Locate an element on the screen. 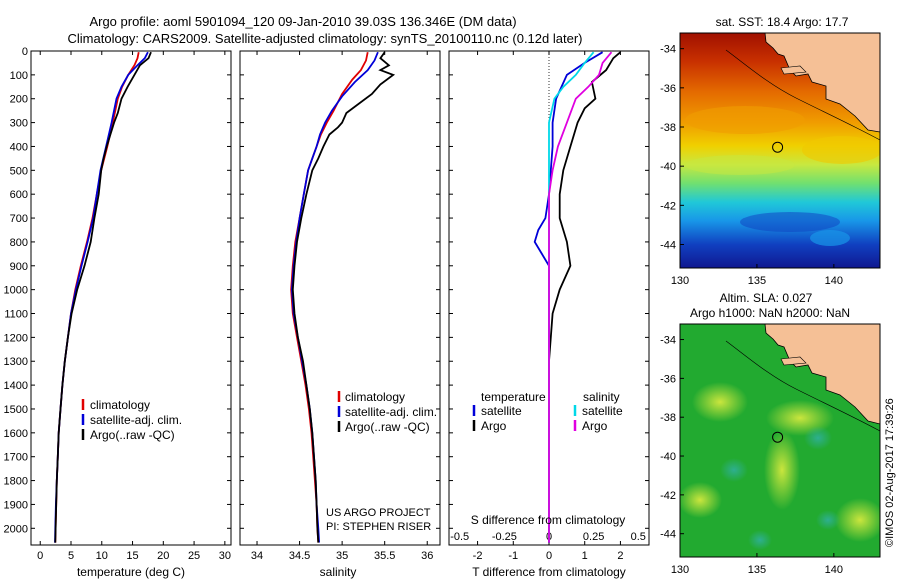 The width and height of the screenshot is (900, 585). sst-map-frame is located at coordinates (780, 150).